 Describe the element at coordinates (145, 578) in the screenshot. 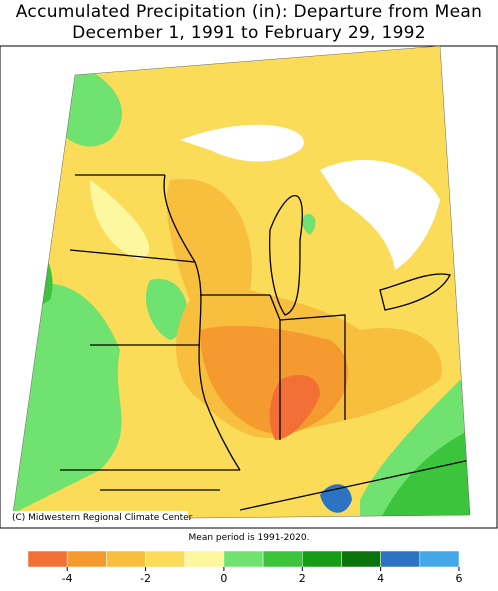

I see `colorbar-label: -2` at that location.